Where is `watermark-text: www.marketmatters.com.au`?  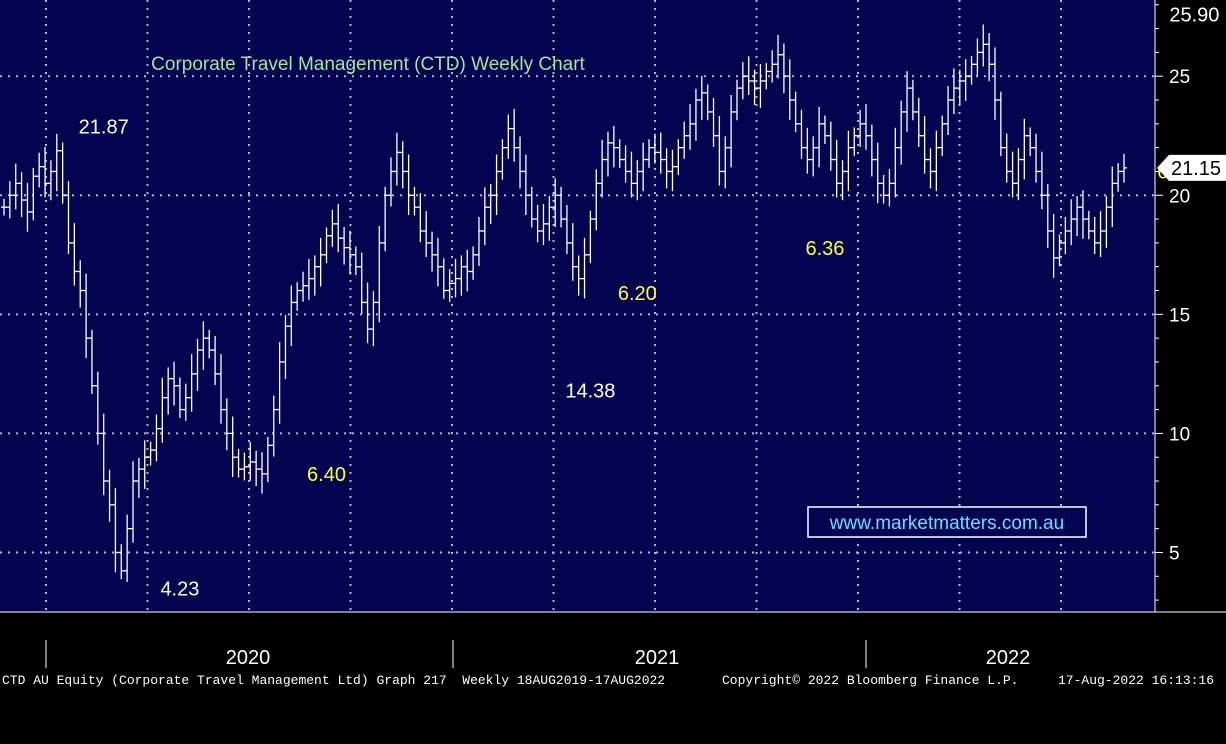
watermark-text: www.marketmatters.com.au is located at coordinates (946, 523).